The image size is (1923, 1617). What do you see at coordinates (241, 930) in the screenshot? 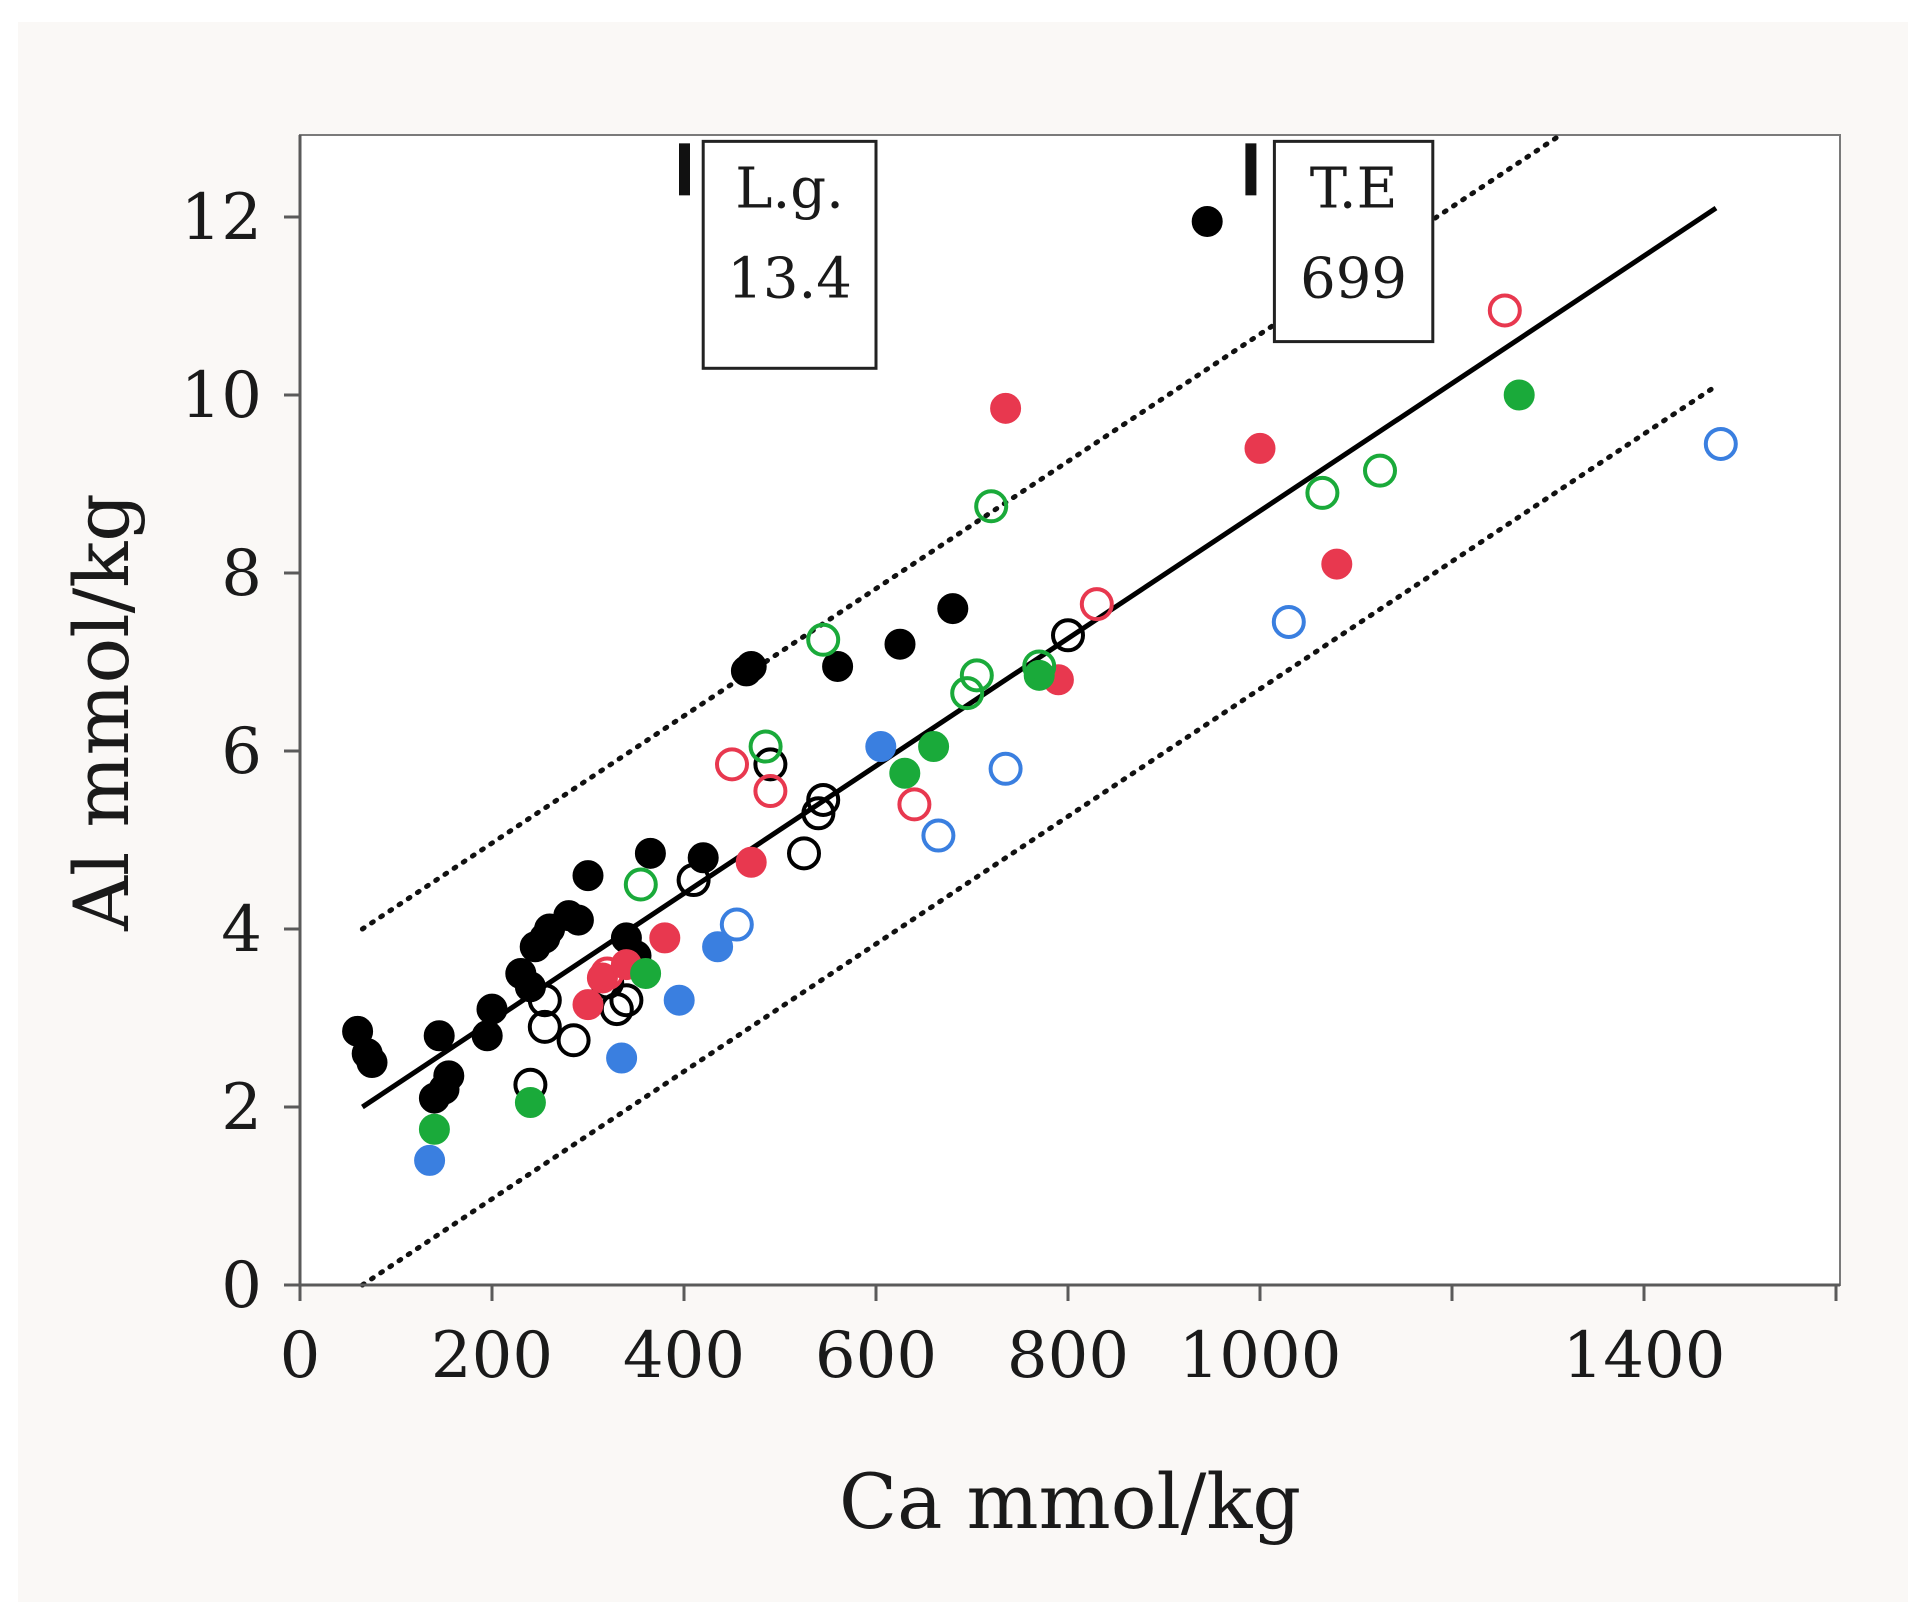
I see `y-tick-label: 4` at bounding box center [241, 930].